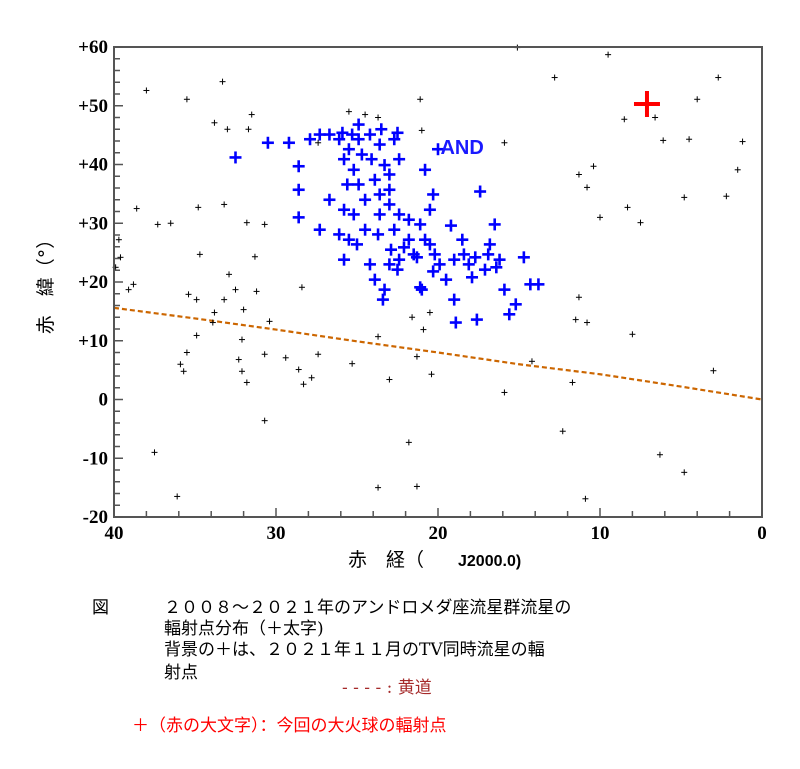 The image size is (800, 769). Describe the element at coordinates (461, 148) in the screenshot. I see `and-annotation: AND` at that location.